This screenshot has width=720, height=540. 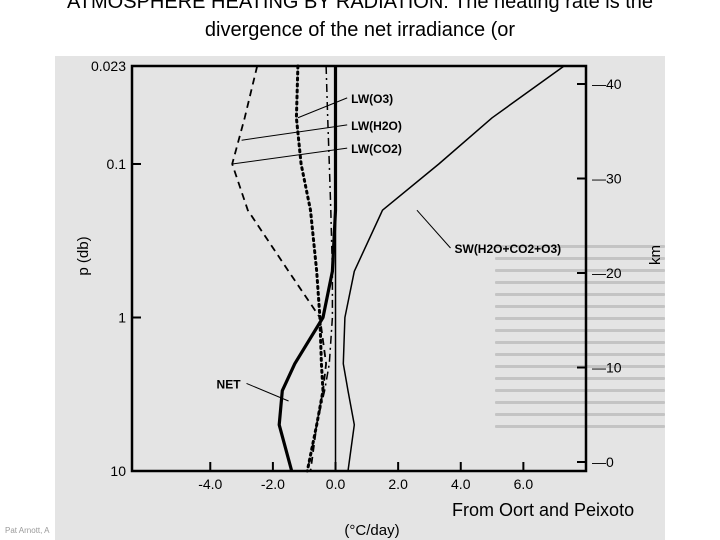 I want to click on x-tick-label: 2.0, so click(x=398, y=484).